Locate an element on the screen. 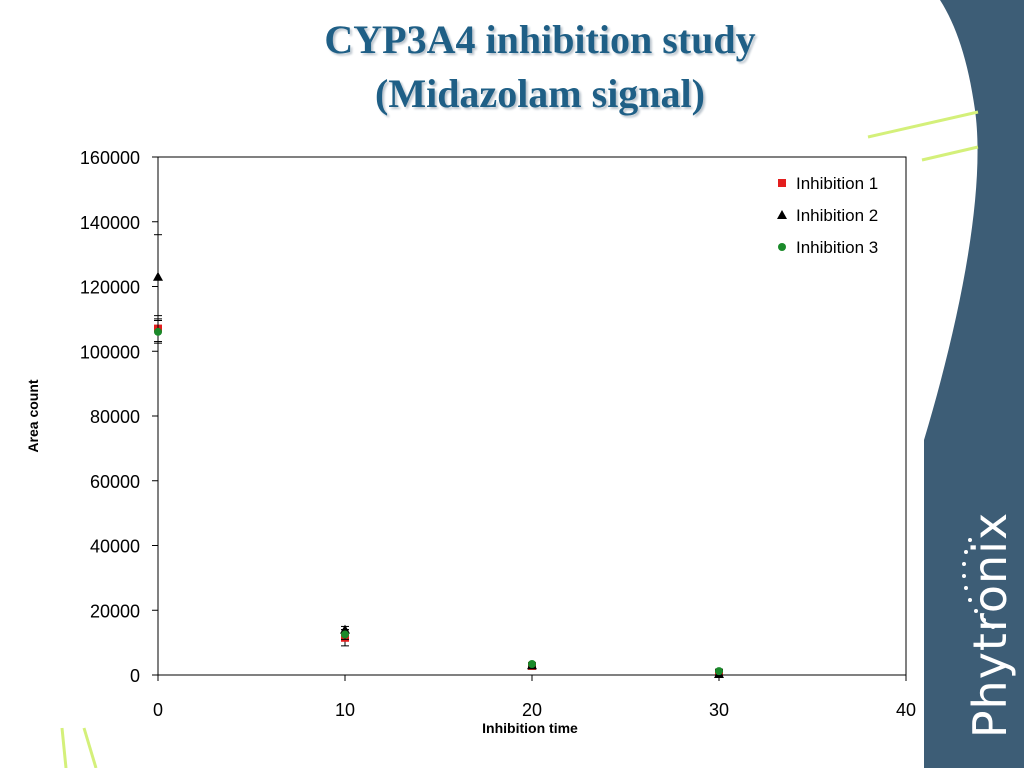  x-tick-label: 40 is located at coordinates (906, 710).